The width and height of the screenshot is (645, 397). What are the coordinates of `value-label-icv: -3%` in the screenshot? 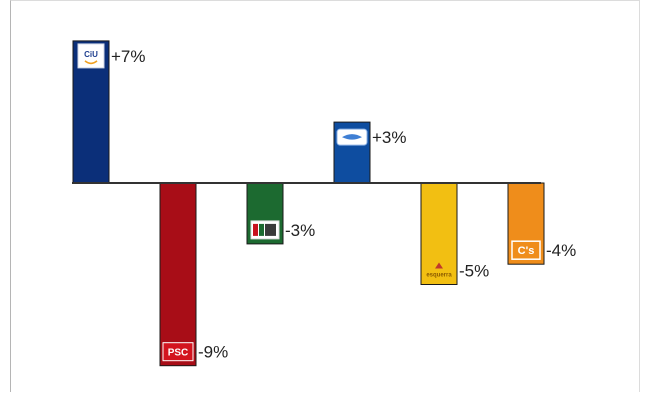 It's located at (300, 230).